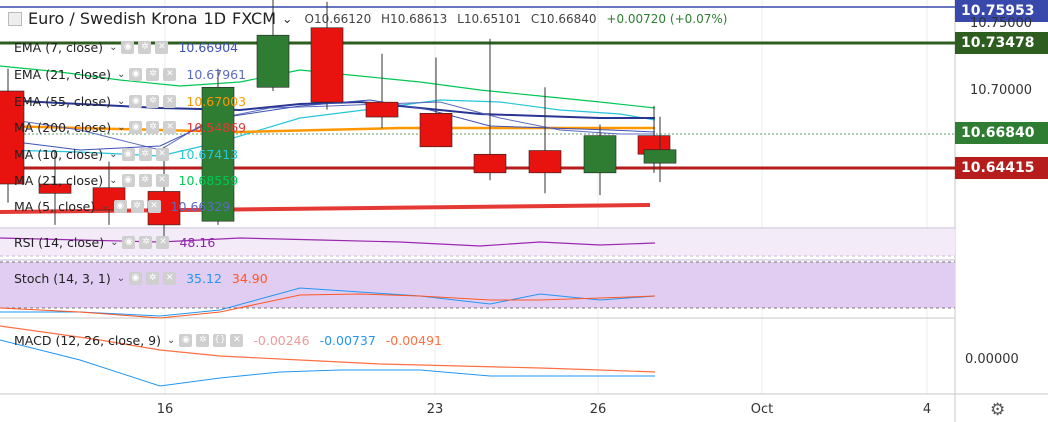 This screenshot has width=1048, height=422. I want to click on indicator-row: MA (200, close) ⌄ ◉ ✲ ✕ 10.54869, so click(130, 127).